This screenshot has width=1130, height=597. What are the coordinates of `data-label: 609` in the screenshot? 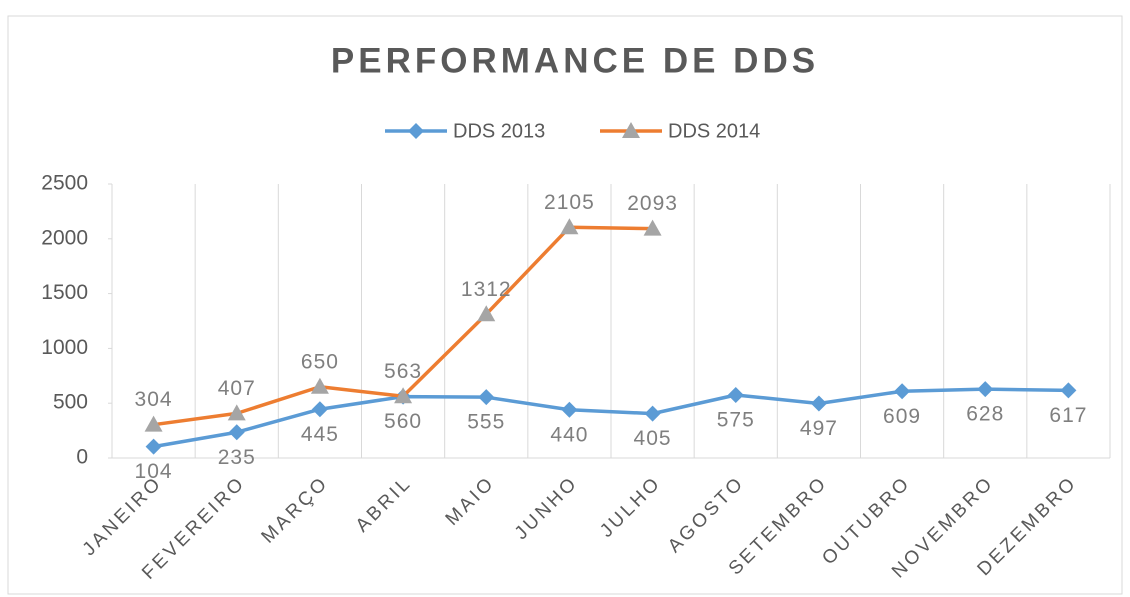 It's located at (902, 416).